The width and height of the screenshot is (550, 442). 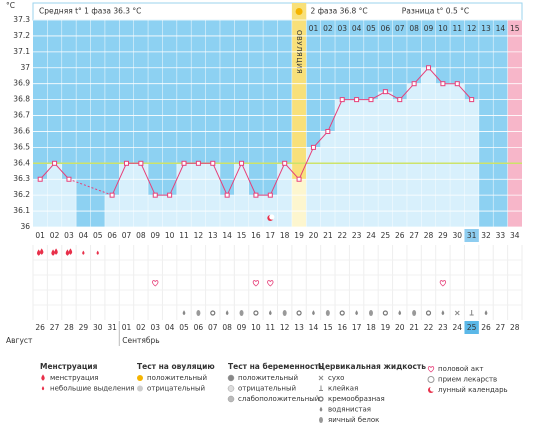 What do you see at coordinates (400, 235) in the screenshot?
I see `day-label: 26` at bounding box center [400, 235].